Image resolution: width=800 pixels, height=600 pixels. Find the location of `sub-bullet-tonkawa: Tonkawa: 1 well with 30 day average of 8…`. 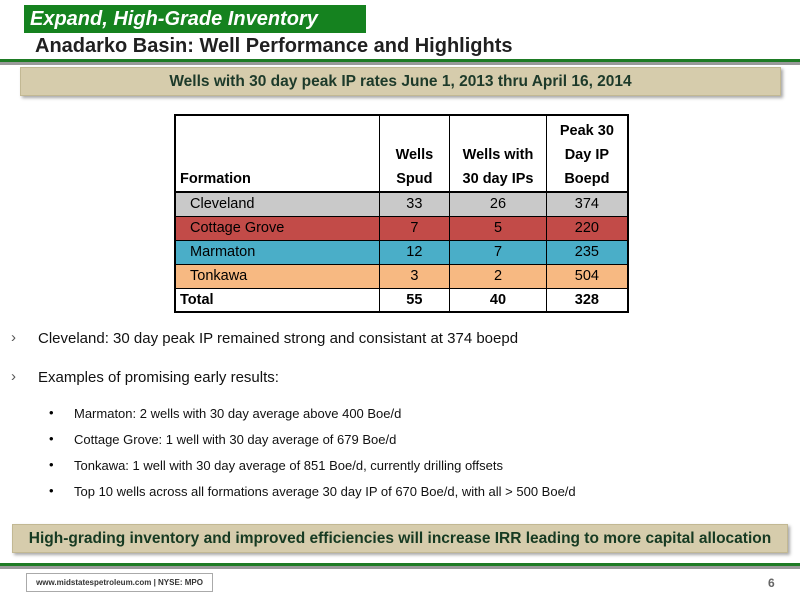

sub-bullet-tonkawa: Tonkawa: 1 well with 30 day average of 8… is located at coordinates (288, 465).